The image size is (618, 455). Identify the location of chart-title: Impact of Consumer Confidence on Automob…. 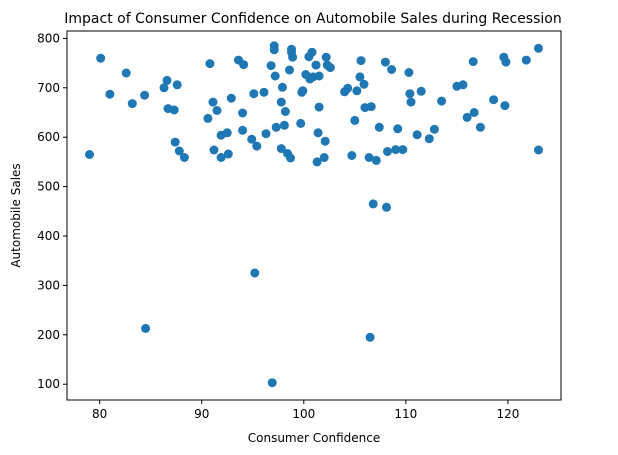
(312, 19).